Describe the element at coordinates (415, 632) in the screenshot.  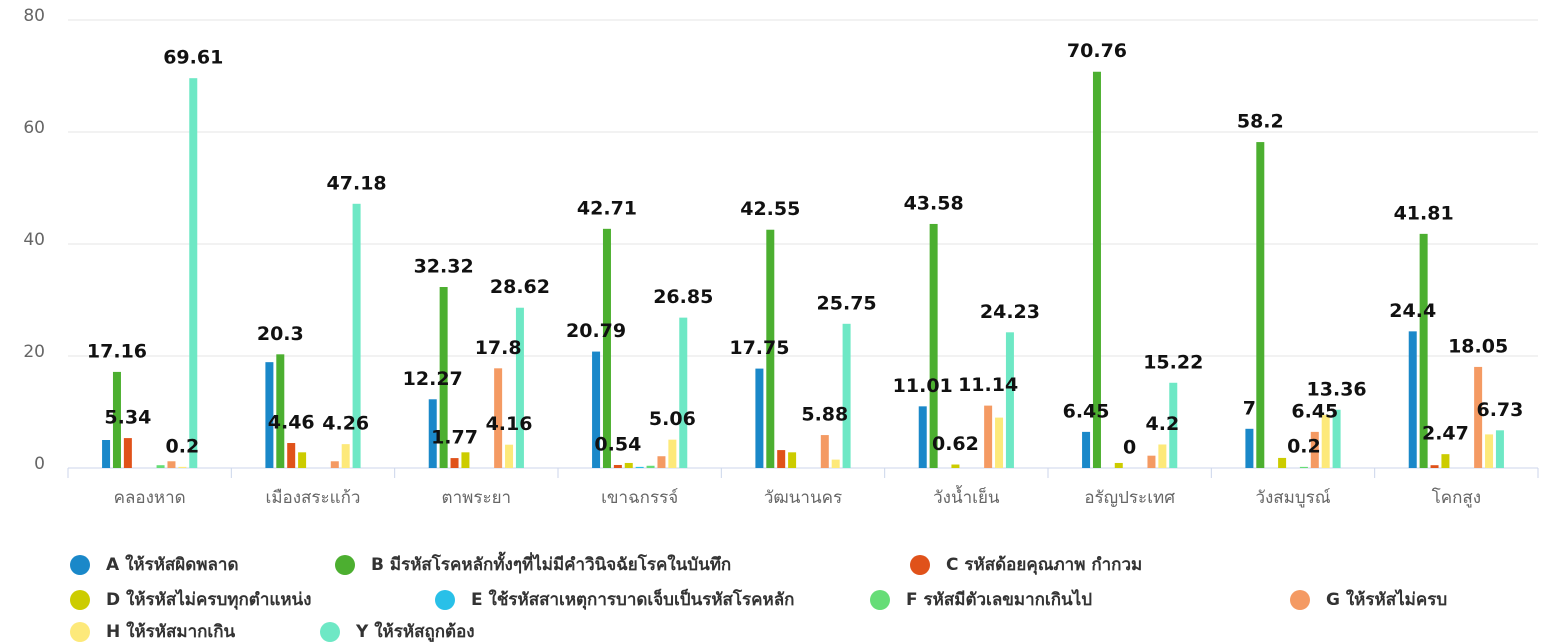
I see `legend-label: Y ให้รหัสถูกต้อง` at that location.